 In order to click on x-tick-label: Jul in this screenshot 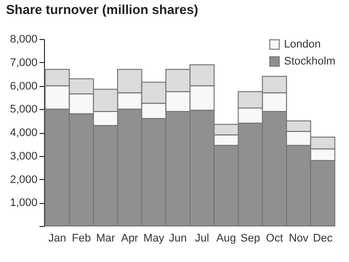, I will do `click(202, 238)`.